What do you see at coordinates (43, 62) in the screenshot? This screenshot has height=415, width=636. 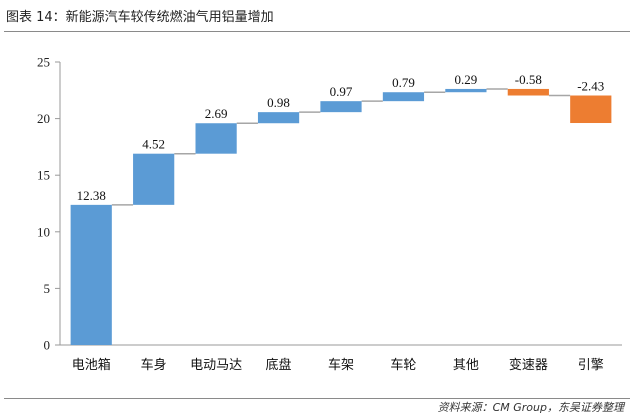 I see `y-tick-label: 25` at bounding box center [43, 62].